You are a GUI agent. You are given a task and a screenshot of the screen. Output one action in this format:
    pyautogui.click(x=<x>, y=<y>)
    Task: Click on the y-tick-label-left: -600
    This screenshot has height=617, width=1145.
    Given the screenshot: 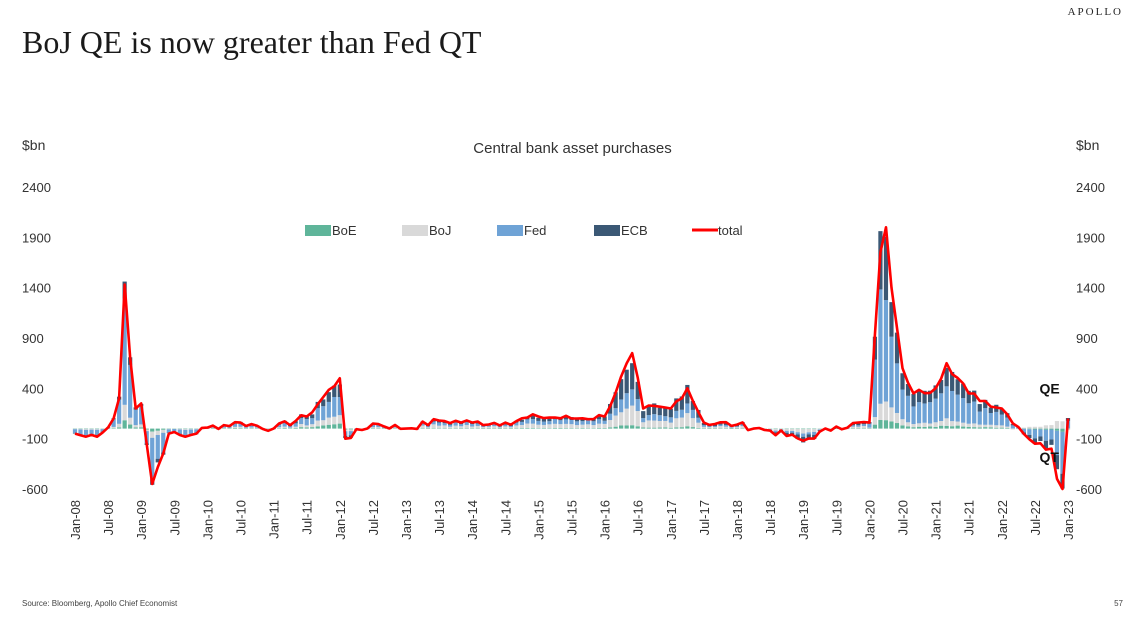 What is the action you would take?
    pyautogui.click(x=35, y=489)
    